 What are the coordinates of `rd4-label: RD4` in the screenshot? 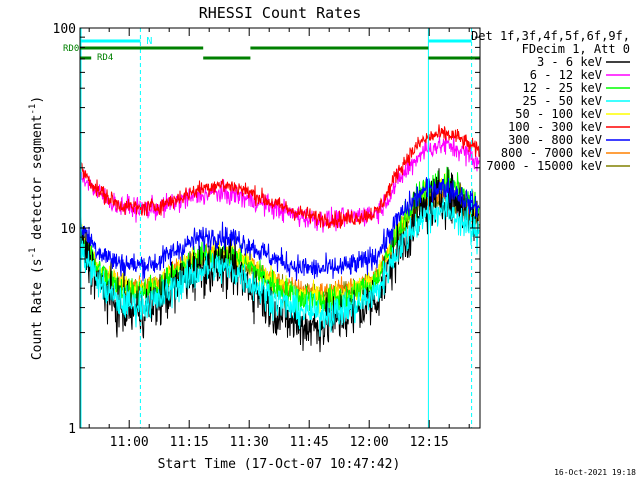 It's located at (105, 58).